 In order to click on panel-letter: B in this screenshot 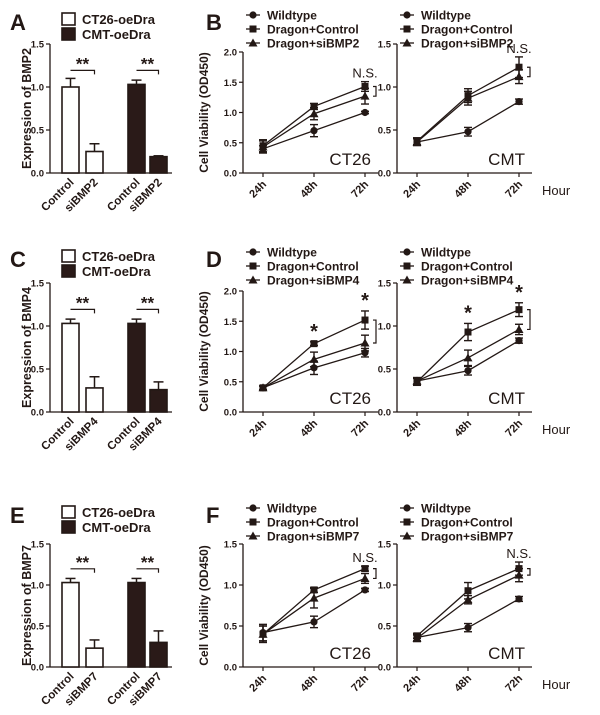, I will do `click(214, 22)`.